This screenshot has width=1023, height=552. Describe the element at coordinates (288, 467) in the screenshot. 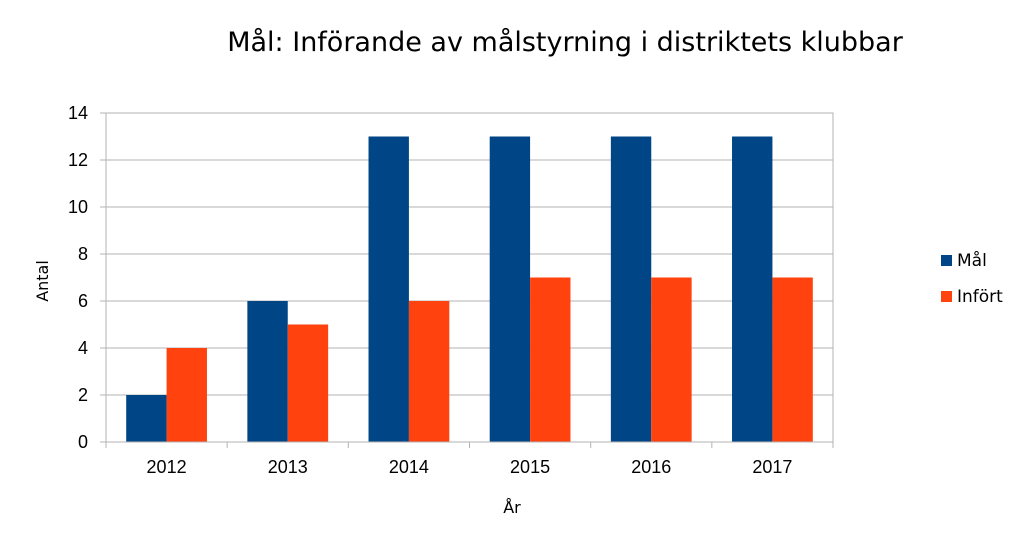

I see `x-tick-label: 2013` at that location.